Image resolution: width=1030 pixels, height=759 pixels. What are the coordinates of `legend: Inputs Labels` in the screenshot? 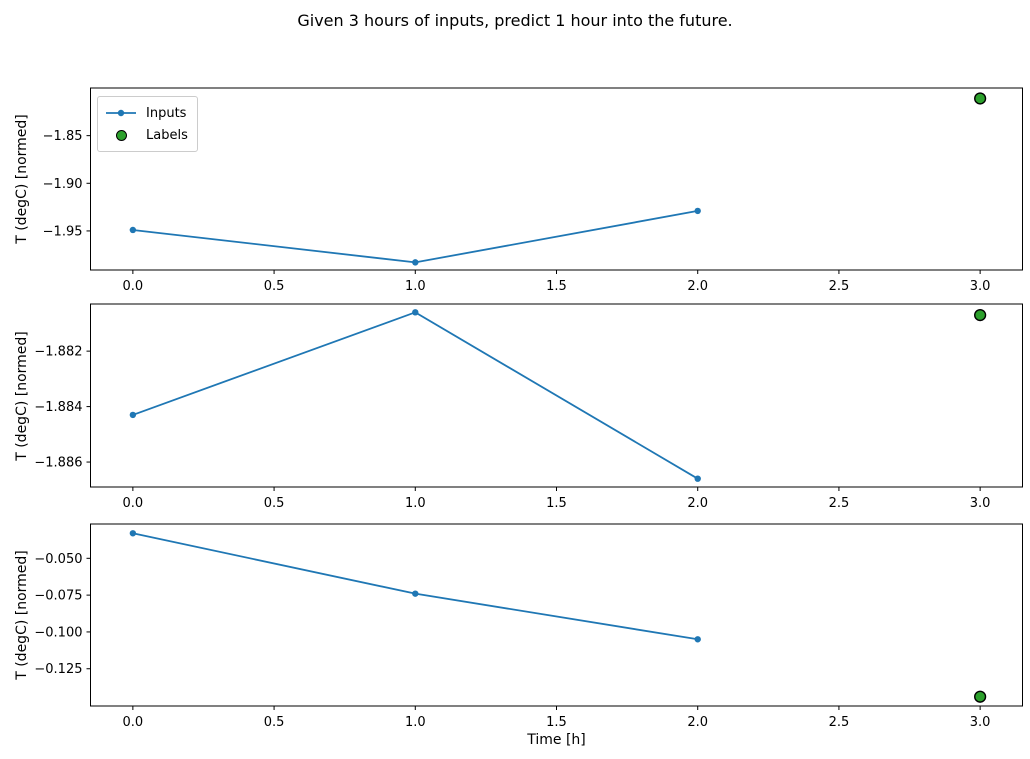 It's located at (147, 124).